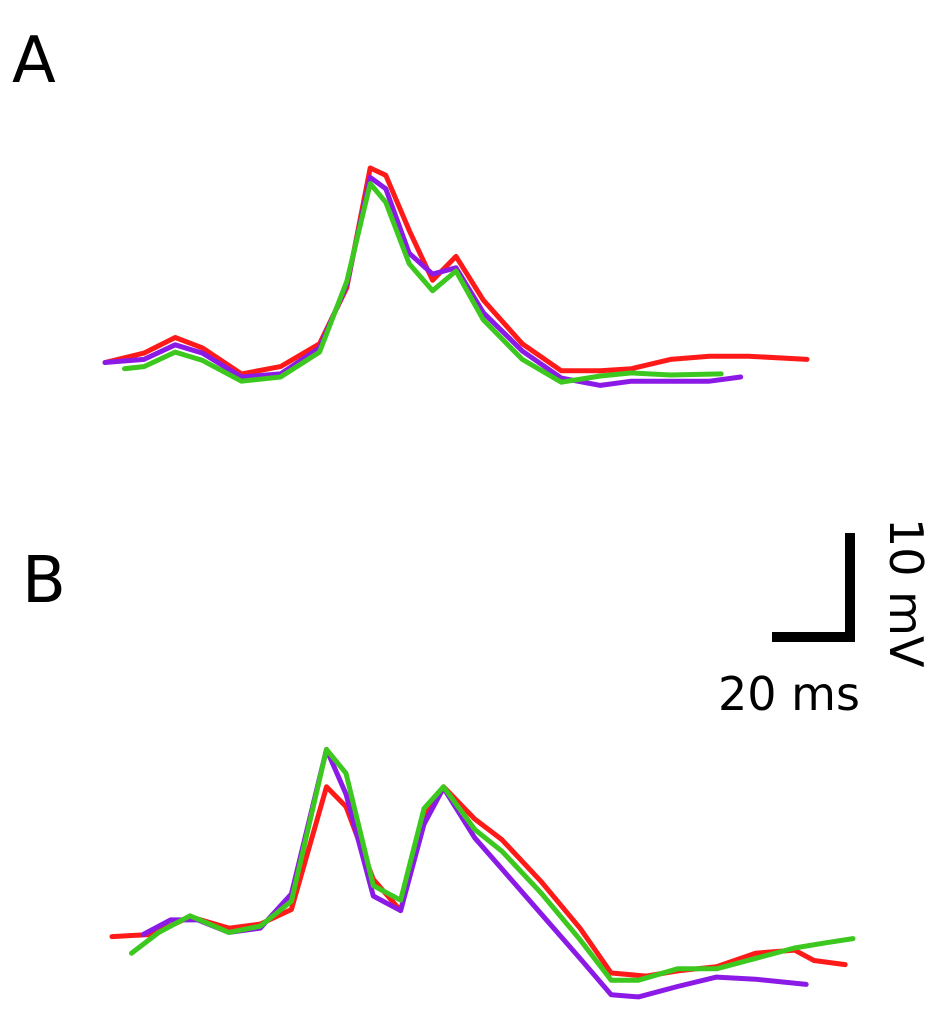 The image size is (945, 1012). What do you see at coordinates (789, 694) in the screenshot?
I see `scale-bar-time-label: 20 ms` at bounding box center [789, 694].